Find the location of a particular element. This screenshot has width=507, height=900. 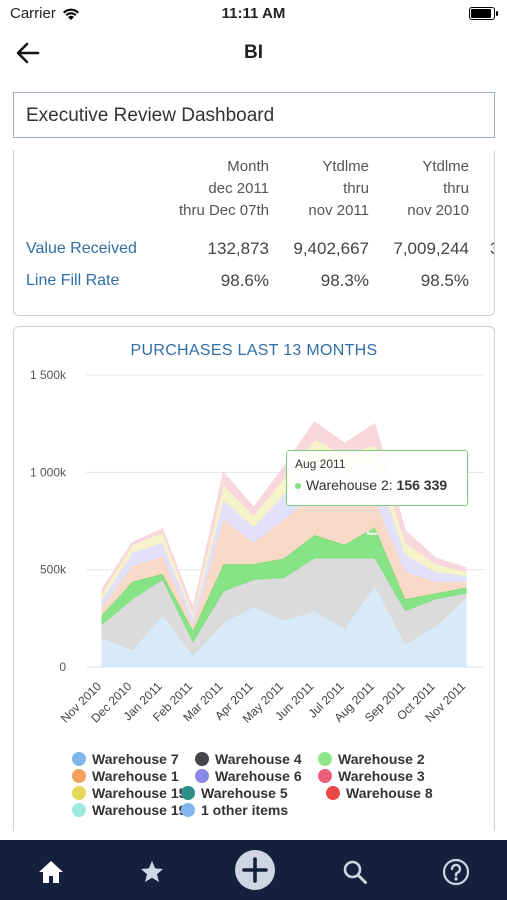

star-icon is located at coordinates (152, 871).